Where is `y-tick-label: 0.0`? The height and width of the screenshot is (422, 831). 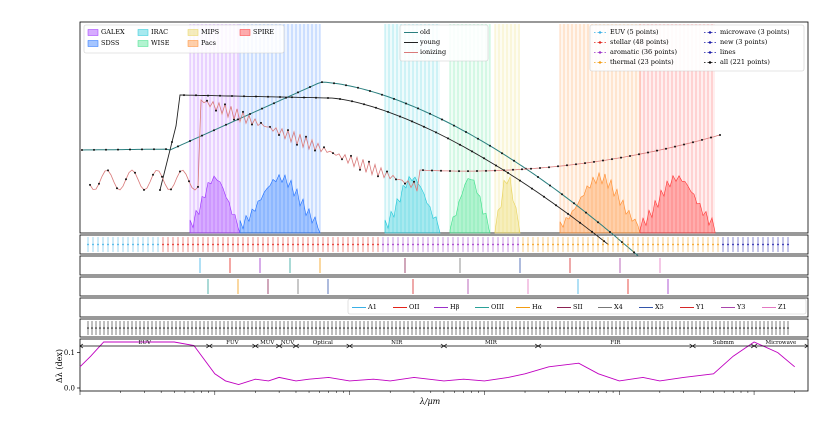 y-tick-label: 0.0 is located at coordinates (69, 389).